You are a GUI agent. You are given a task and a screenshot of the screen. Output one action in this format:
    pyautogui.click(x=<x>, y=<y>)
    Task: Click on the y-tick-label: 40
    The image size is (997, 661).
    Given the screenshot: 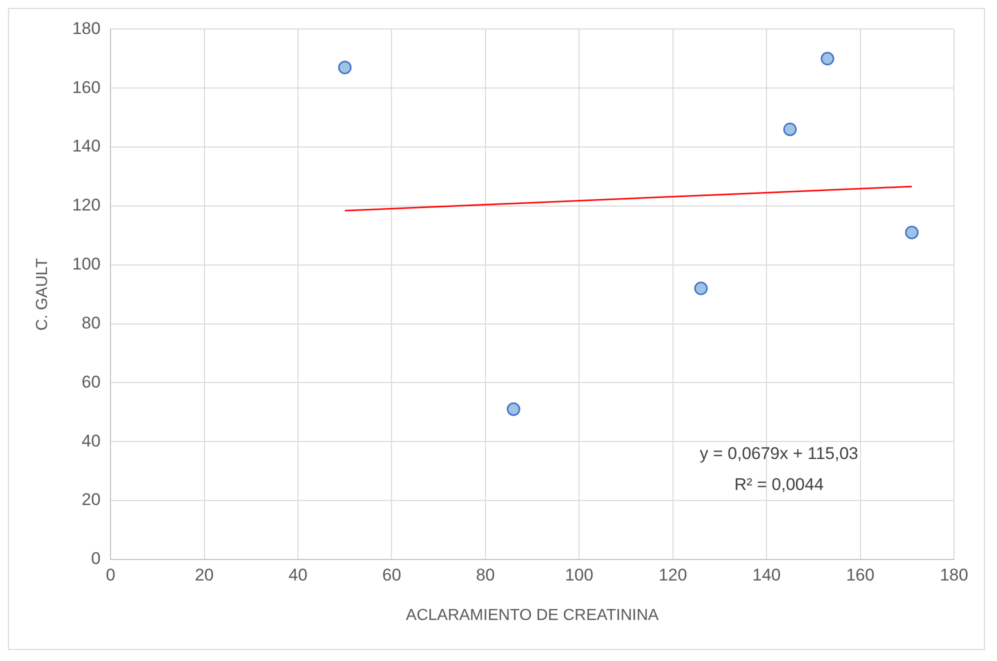 What is the action you would take?
    pyautogui.click(x=91, y=440)
    